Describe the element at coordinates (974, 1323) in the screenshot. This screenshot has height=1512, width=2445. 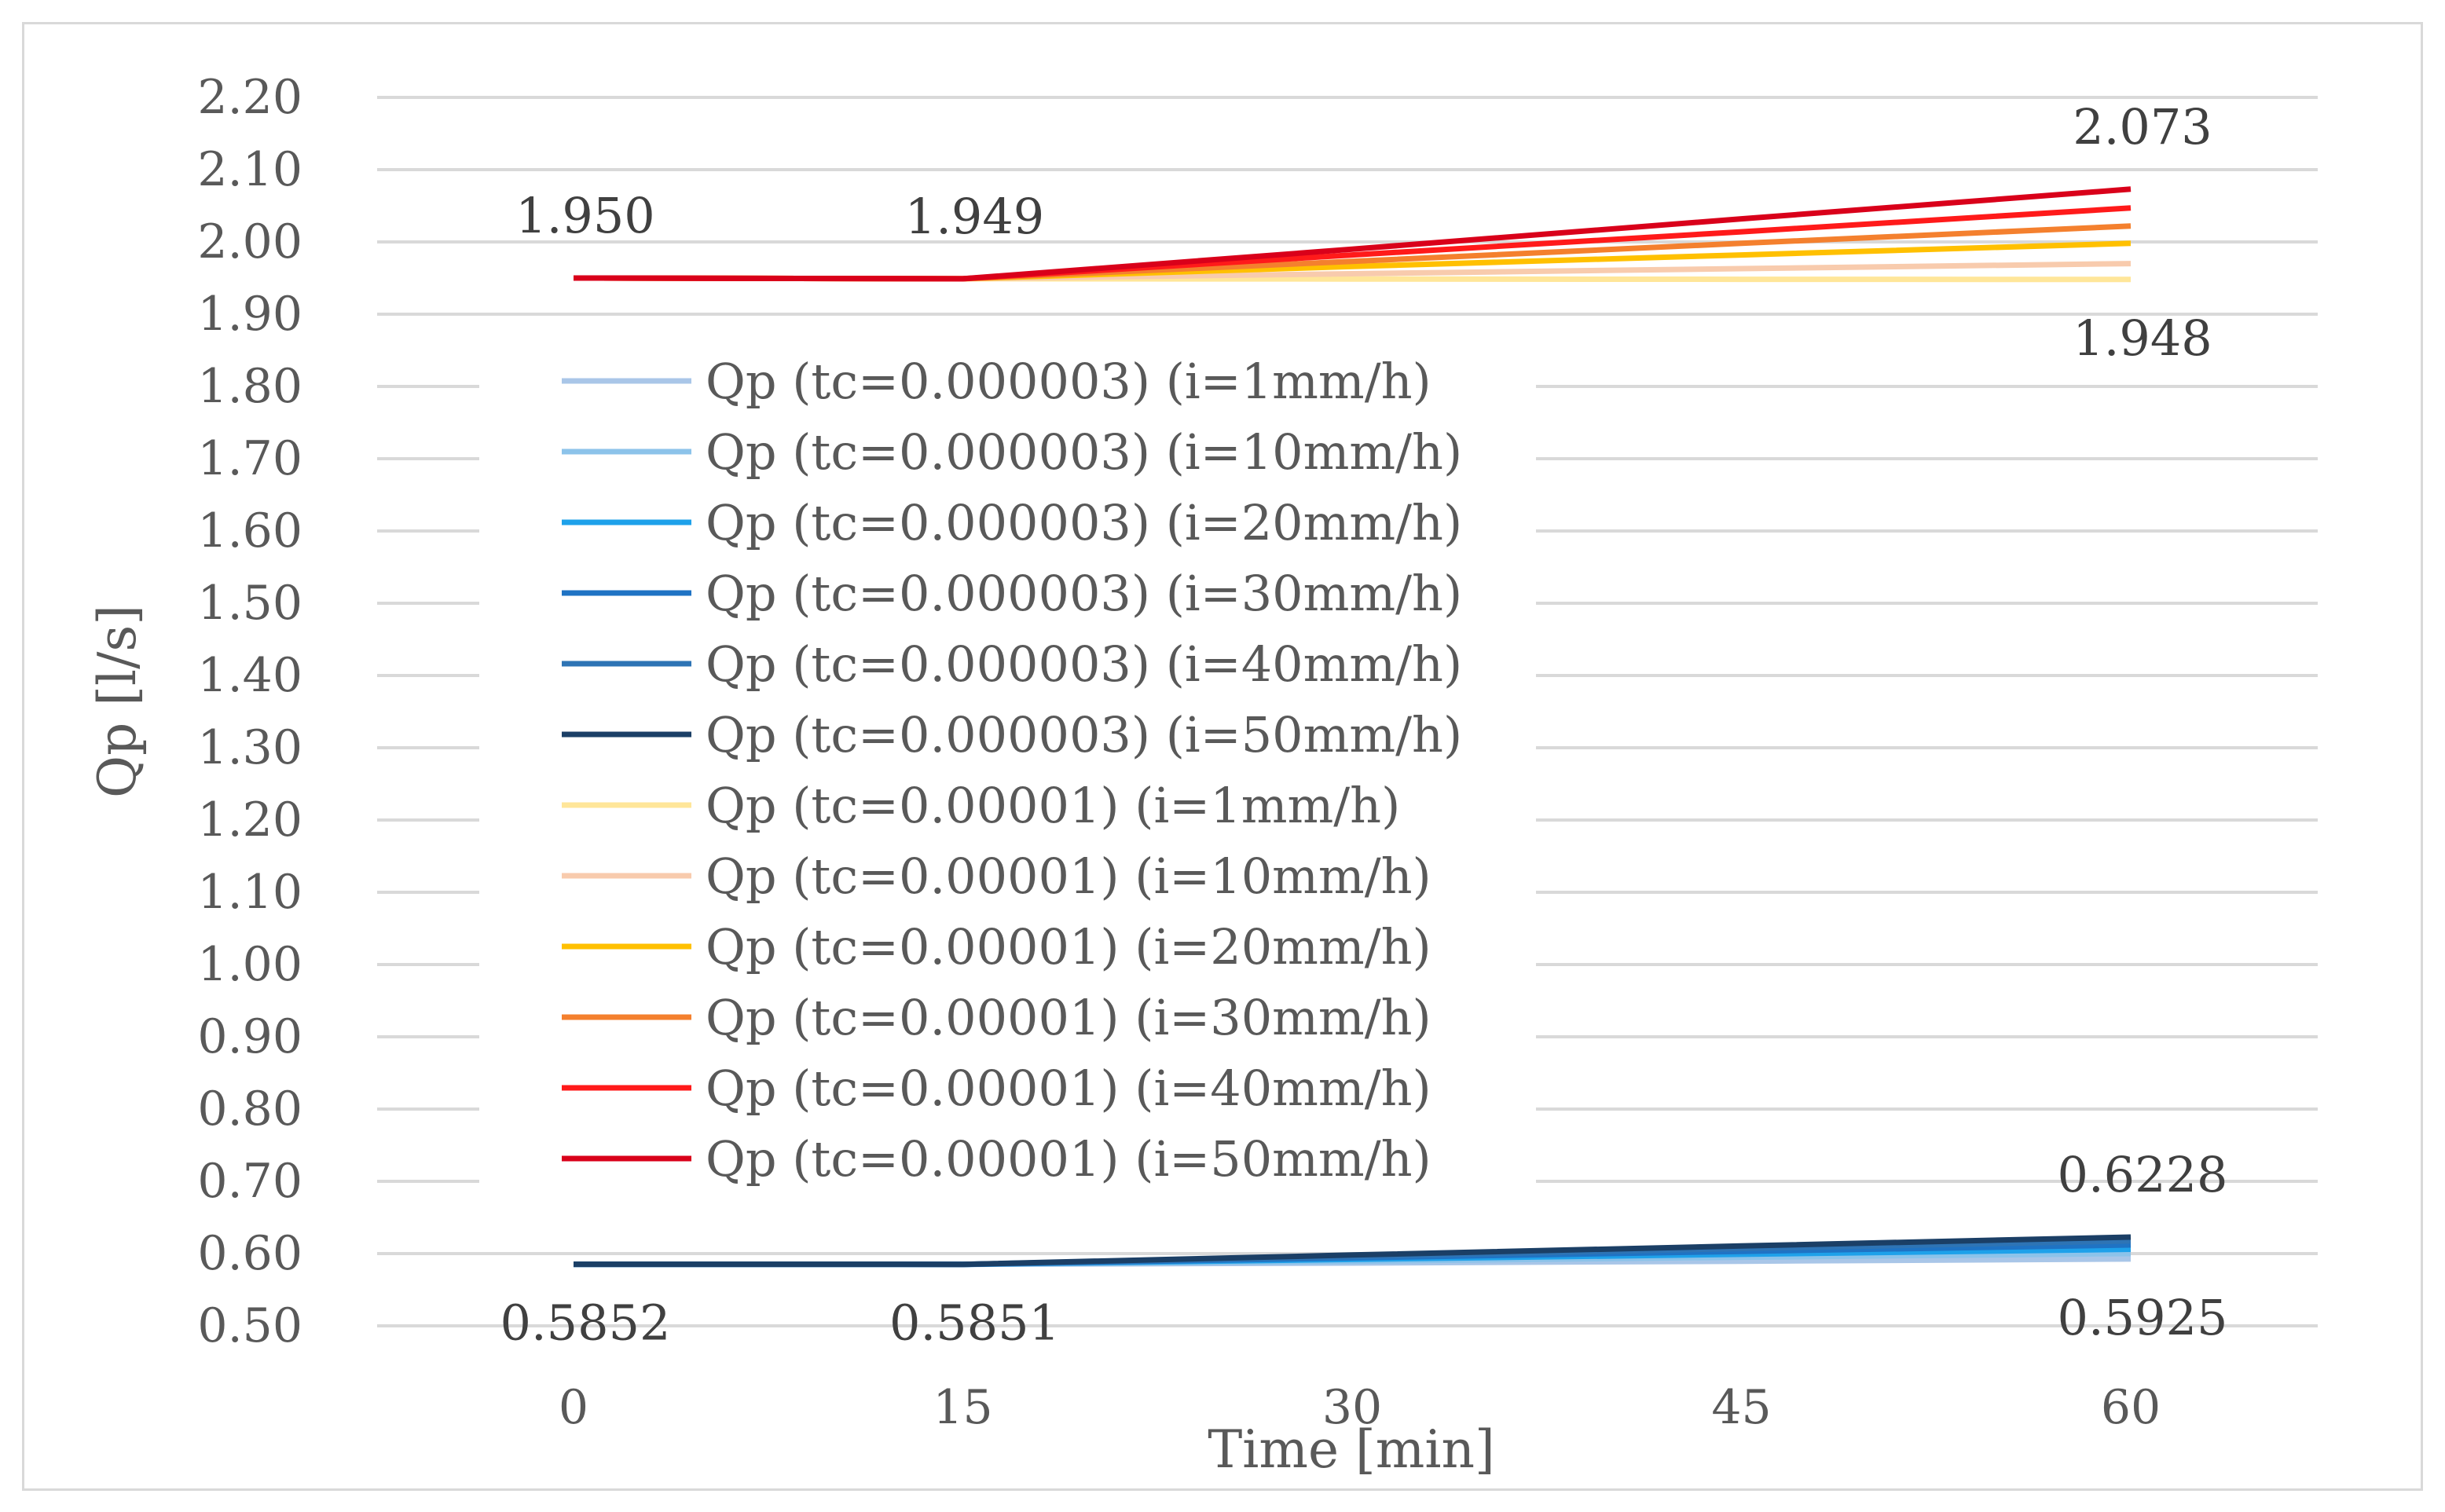
I see `data-label: 0.5851` at that location.